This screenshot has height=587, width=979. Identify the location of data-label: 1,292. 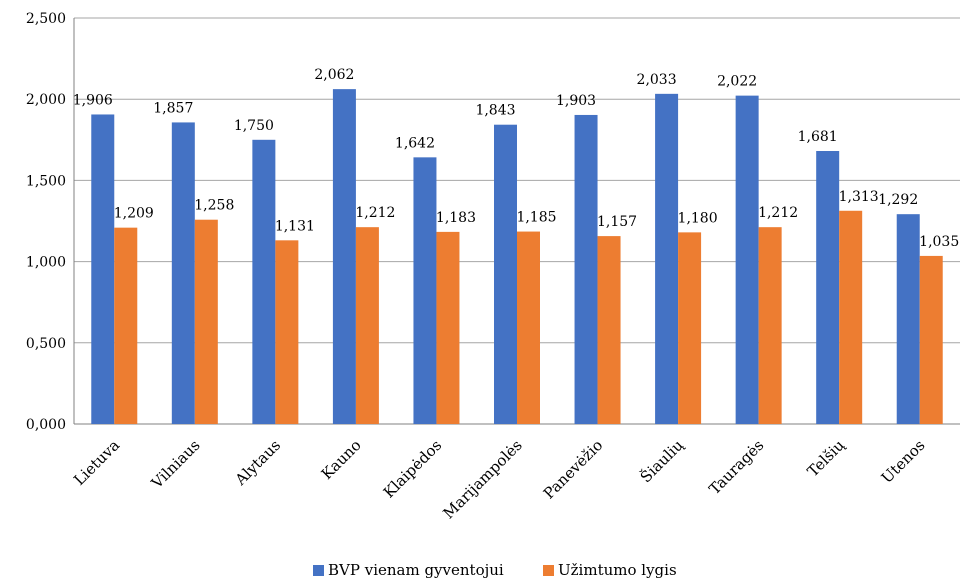
(898, 200).